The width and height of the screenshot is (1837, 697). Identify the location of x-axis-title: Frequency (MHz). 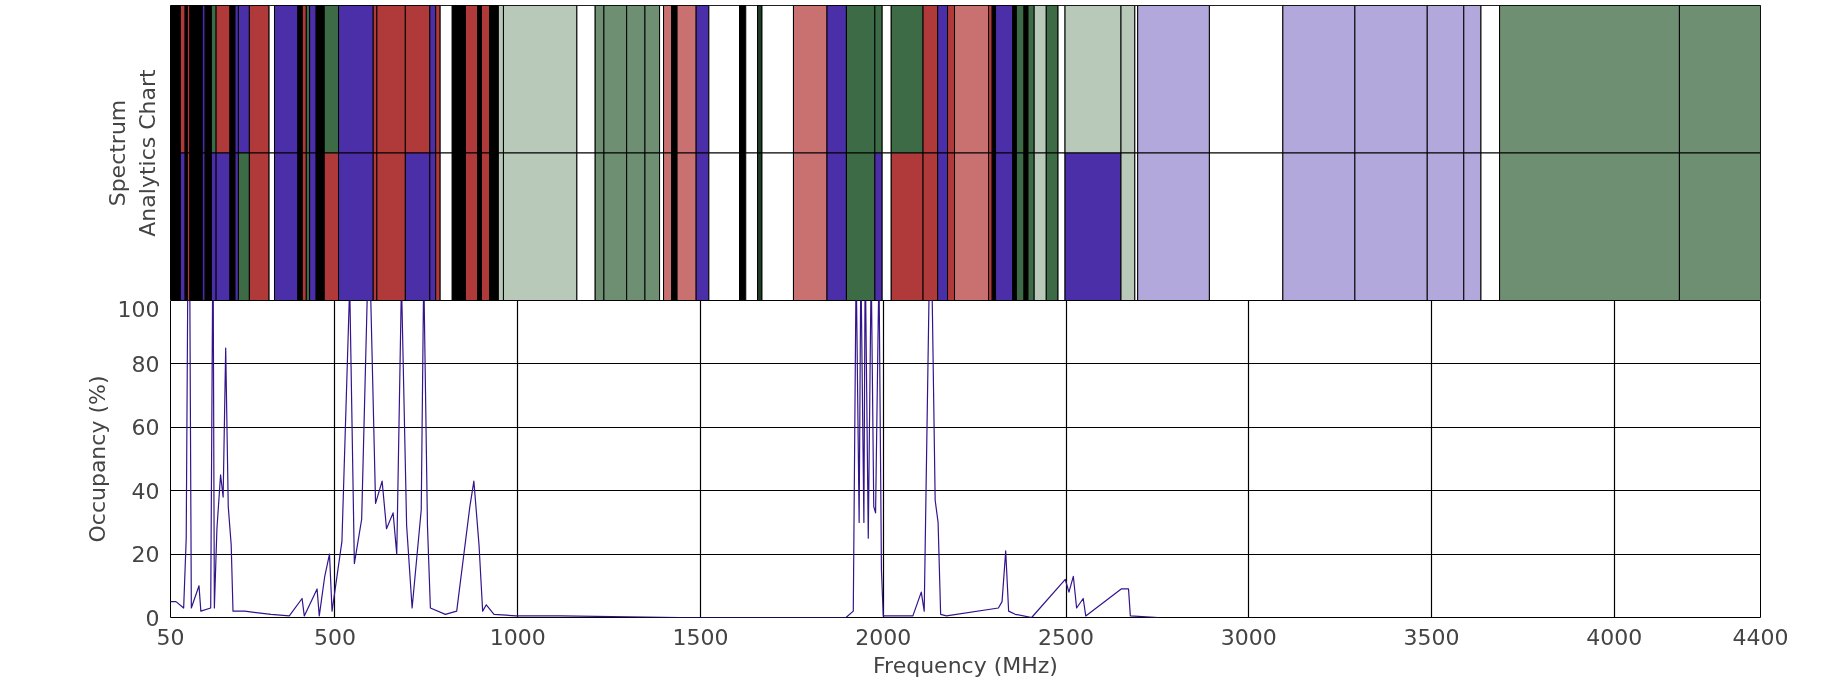
(965, 665).